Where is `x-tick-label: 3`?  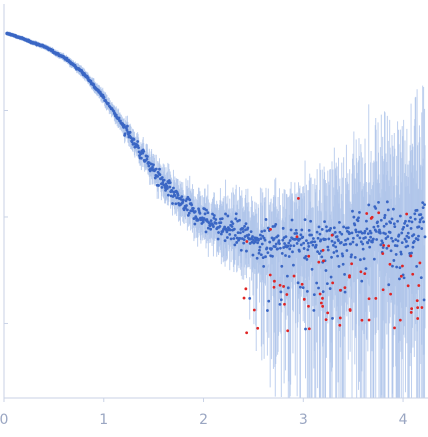
x-tick-label: 3 is located at coordinates (303, 420).